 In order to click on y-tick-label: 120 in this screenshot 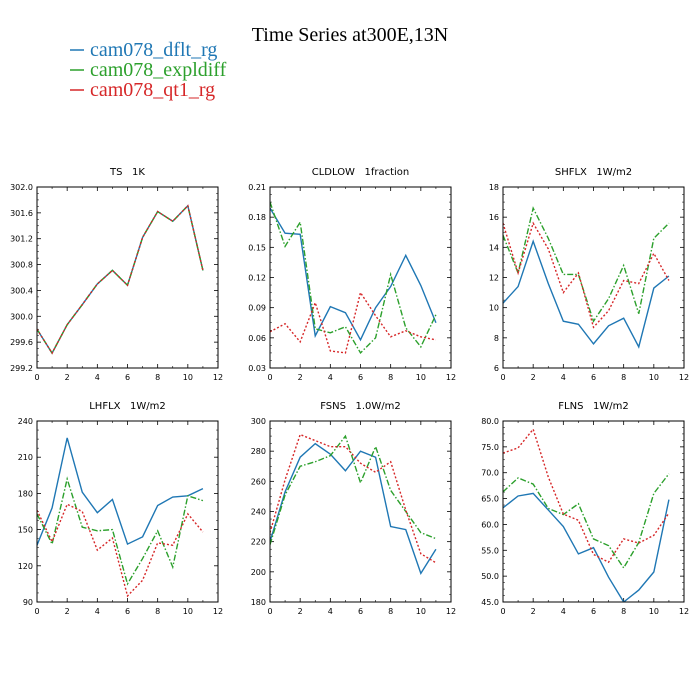, I will do `click(25, 566)`.